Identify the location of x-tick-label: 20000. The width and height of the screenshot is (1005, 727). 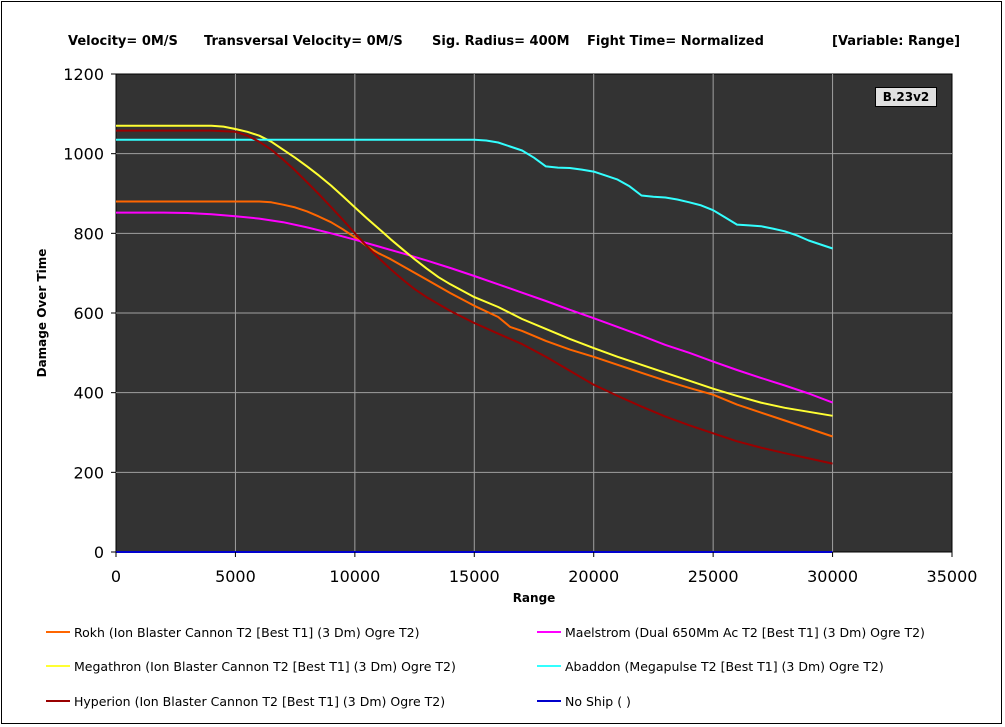
(593, 576).